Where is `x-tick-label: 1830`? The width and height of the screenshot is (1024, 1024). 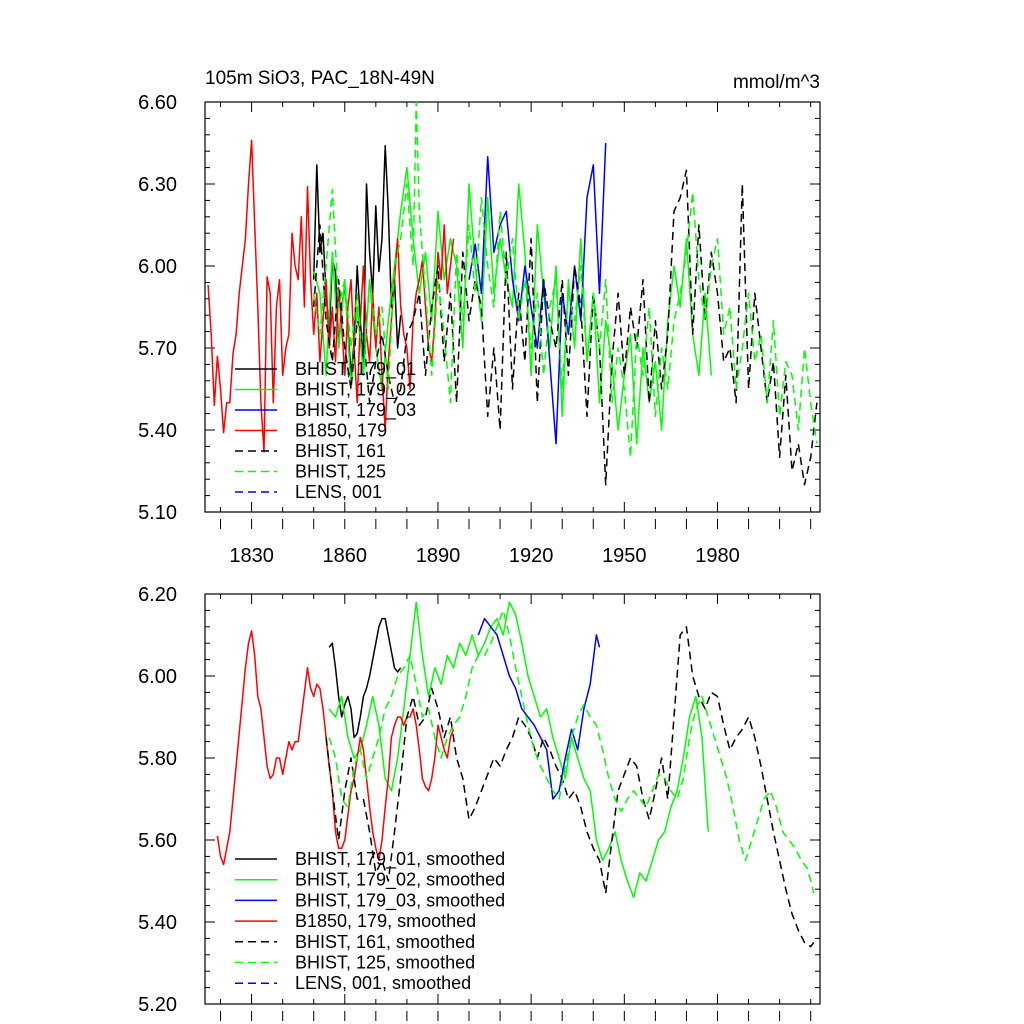
x-tick-label: 1830 is located at coordinates (251, 556).